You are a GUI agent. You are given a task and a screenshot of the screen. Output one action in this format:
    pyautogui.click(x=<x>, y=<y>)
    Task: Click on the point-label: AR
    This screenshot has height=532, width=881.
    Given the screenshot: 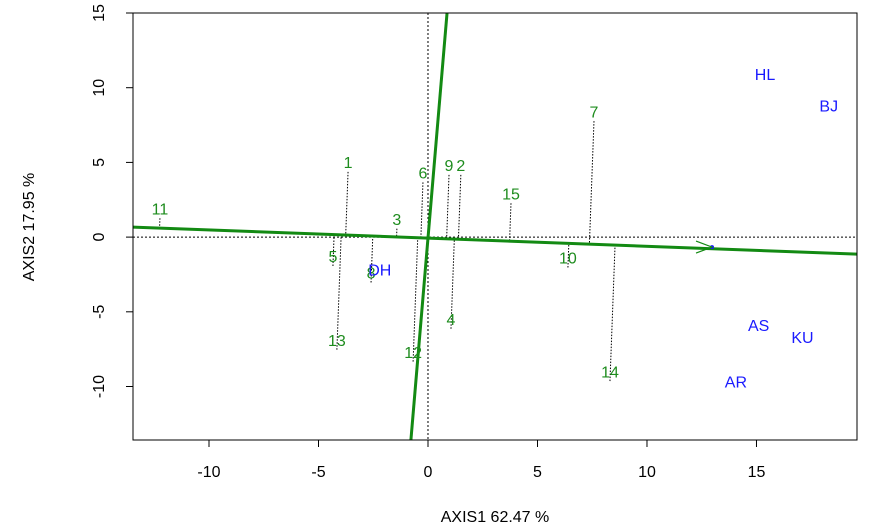 What is the action you would take?
    pyautogui.click(x=736, y=383)
    